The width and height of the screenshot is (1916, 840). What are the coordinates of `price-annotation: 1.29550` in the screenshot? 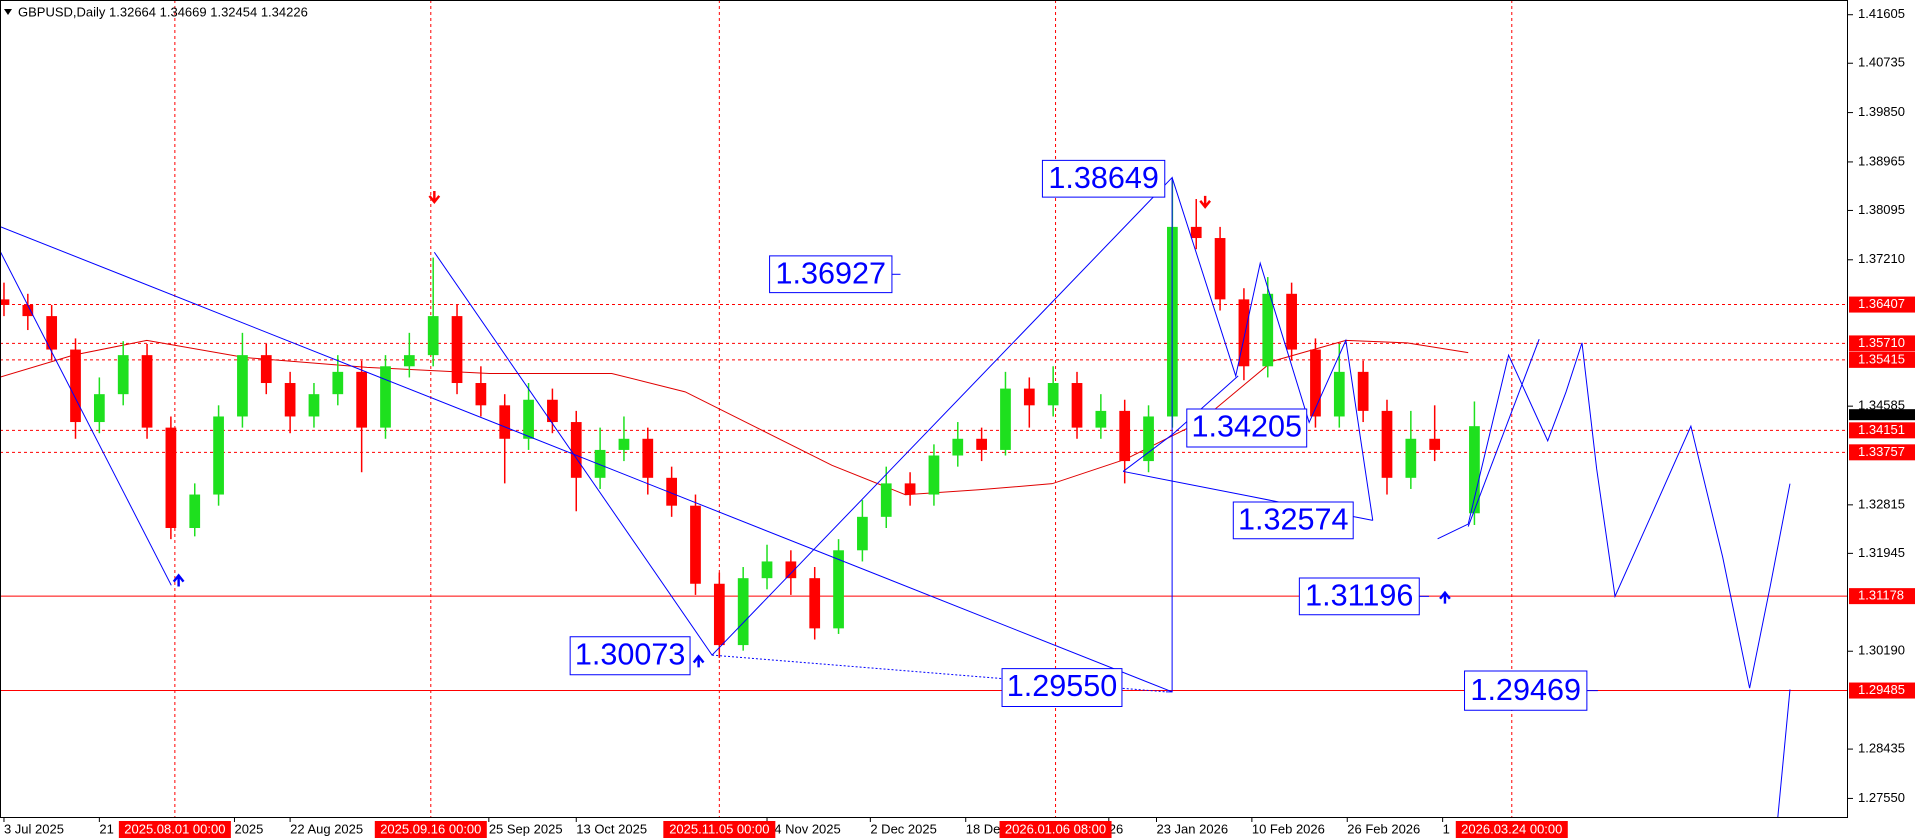 It's located at (1062, 688).